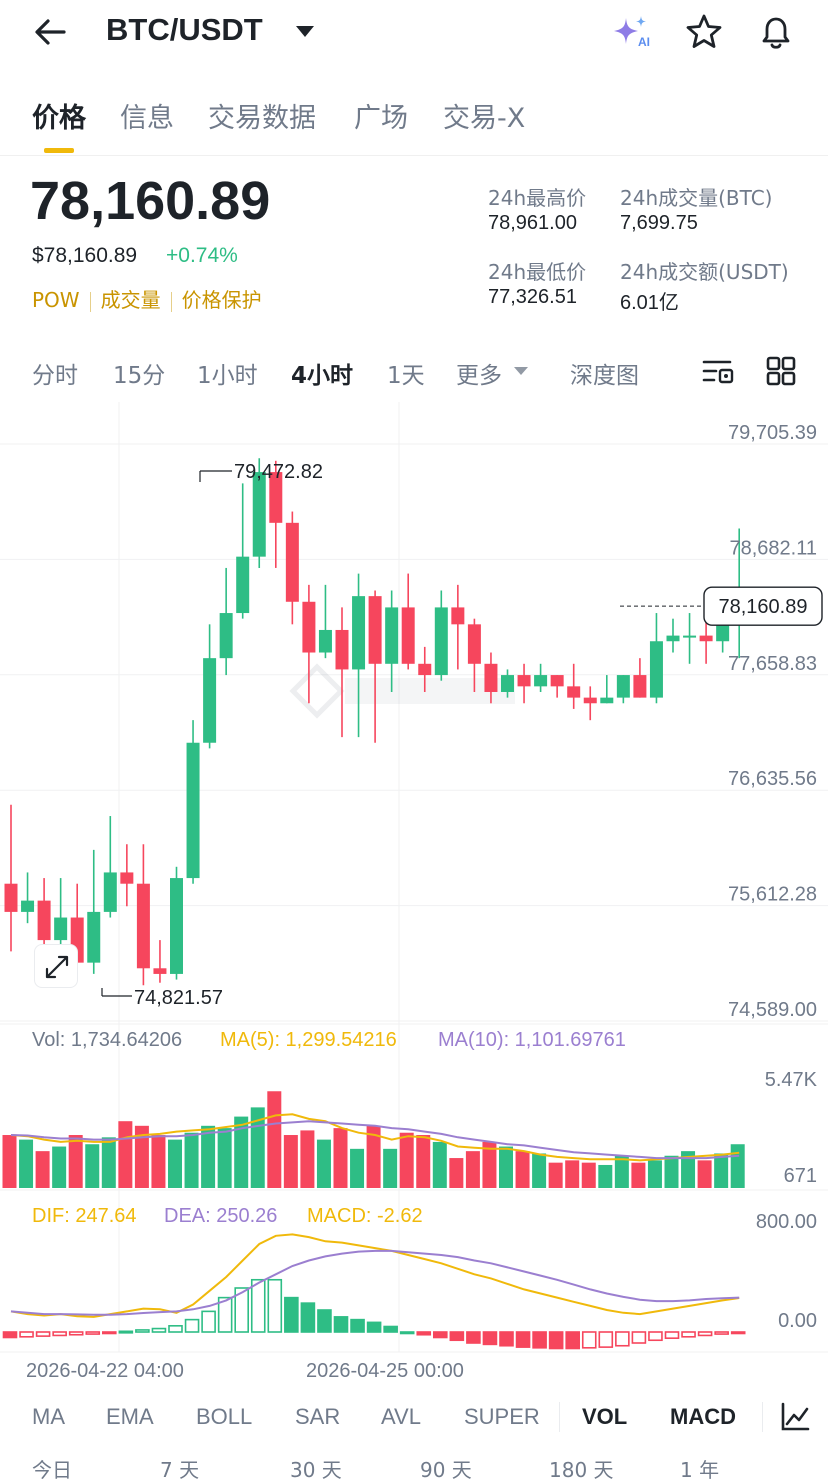 Image resolution: width=828 pixels, height=1483 pixels. I want to click on indicator-sar: SAR, so click(318, 1416).